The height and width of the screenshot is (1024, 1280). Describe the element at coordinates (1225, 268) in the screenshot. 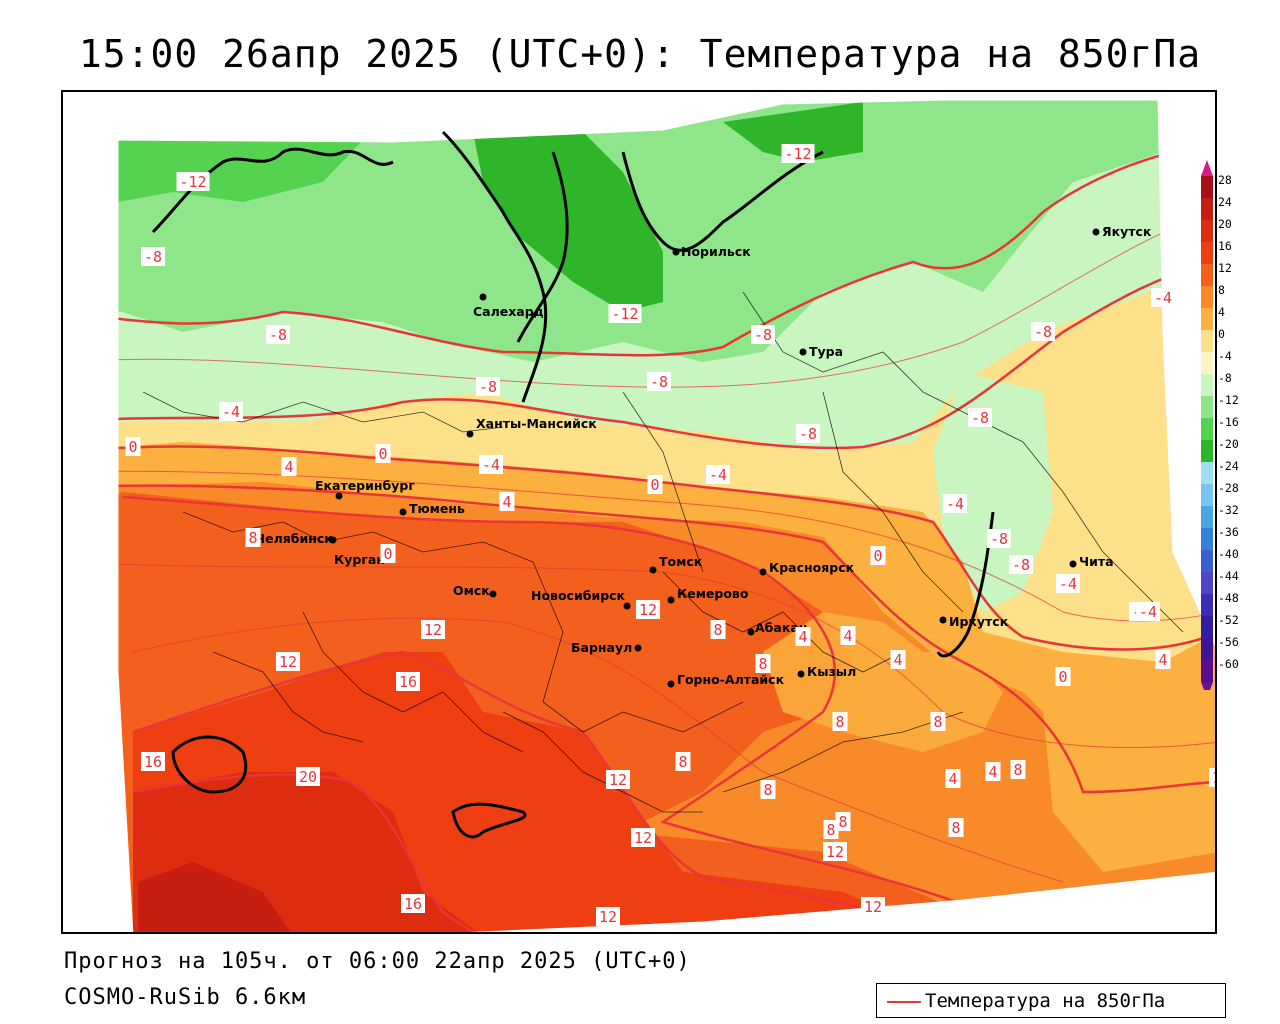

I see `colorbar-tick-label: 12` at that location.